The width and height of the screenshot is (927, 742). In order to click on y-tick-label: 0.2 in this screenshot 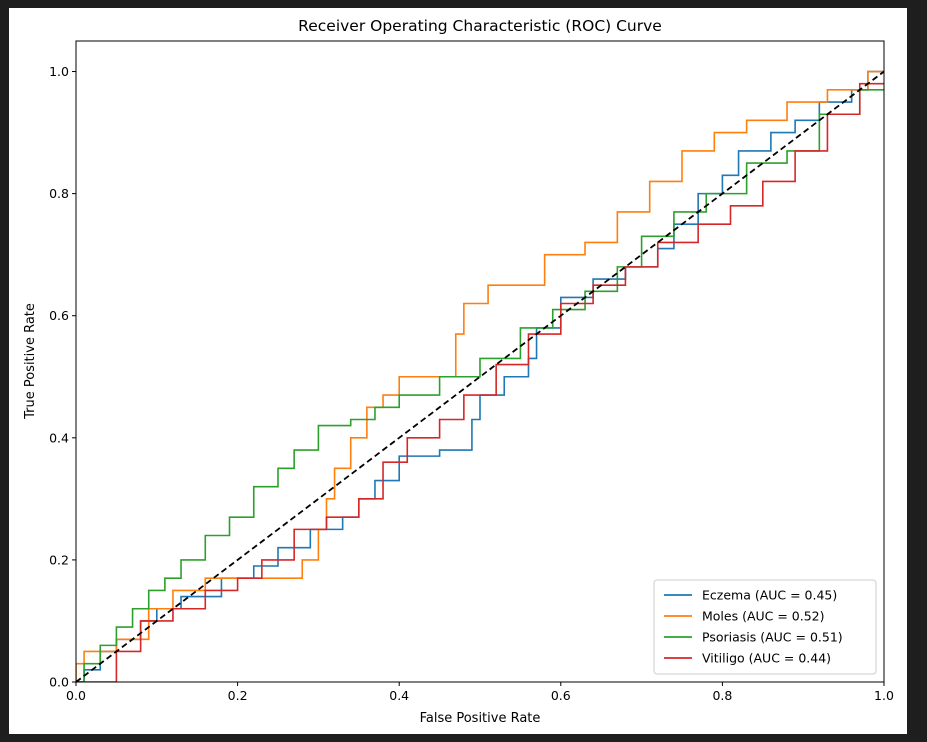, I will do `click(59, 559)`.